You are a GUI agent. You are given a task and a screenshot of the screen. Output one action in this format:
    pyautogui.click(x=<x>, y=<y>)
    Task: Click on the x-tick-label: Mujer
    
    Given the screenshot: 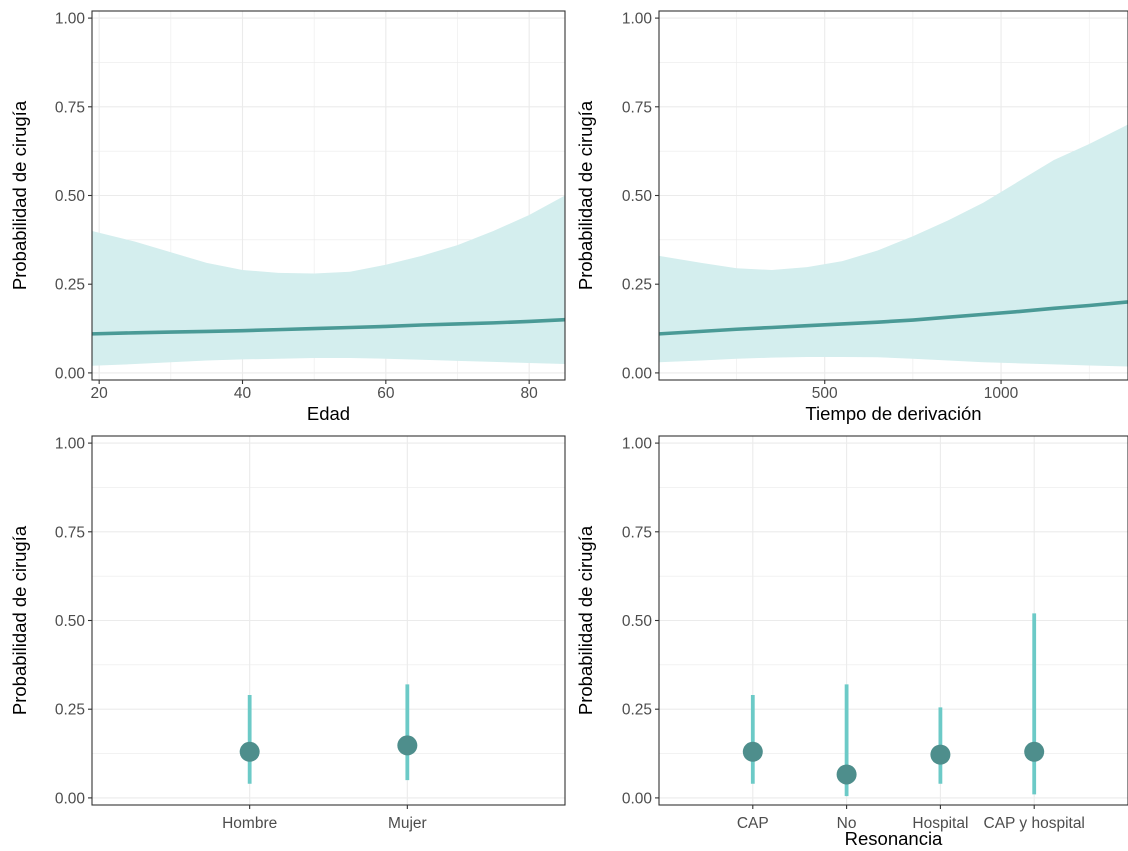 What is the action you would take?
    pyautogui.click(x=407, y=823)
    